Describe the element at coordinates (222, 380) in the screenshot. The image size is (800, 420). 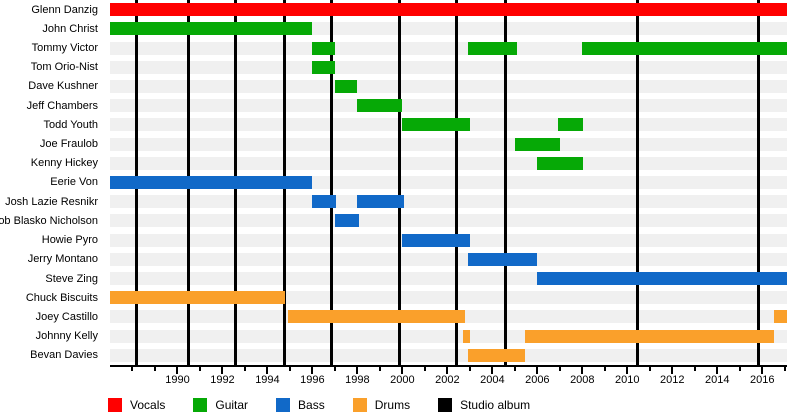
I see `year-label: 1992` at that location.